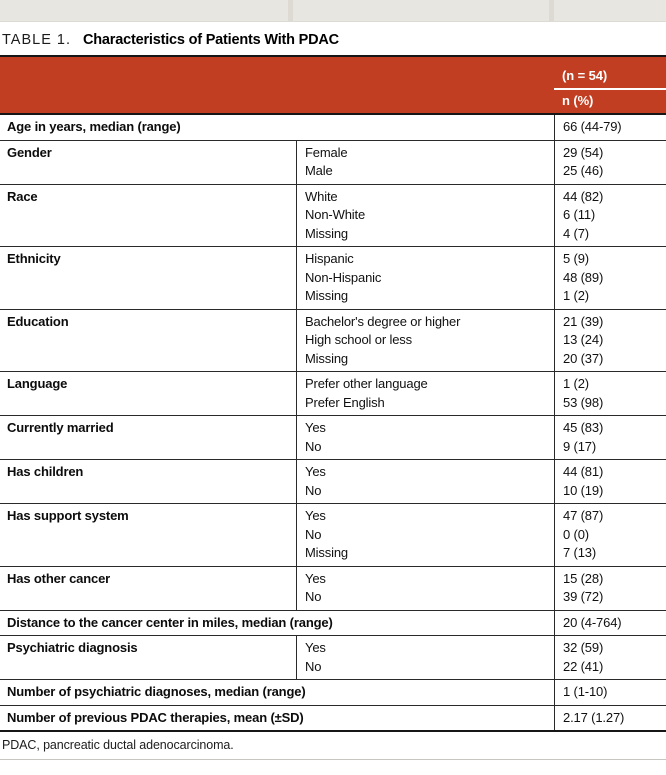 The height and width of the screenshot is (775, 666). I want to click on top-bar, so click(333, 11).